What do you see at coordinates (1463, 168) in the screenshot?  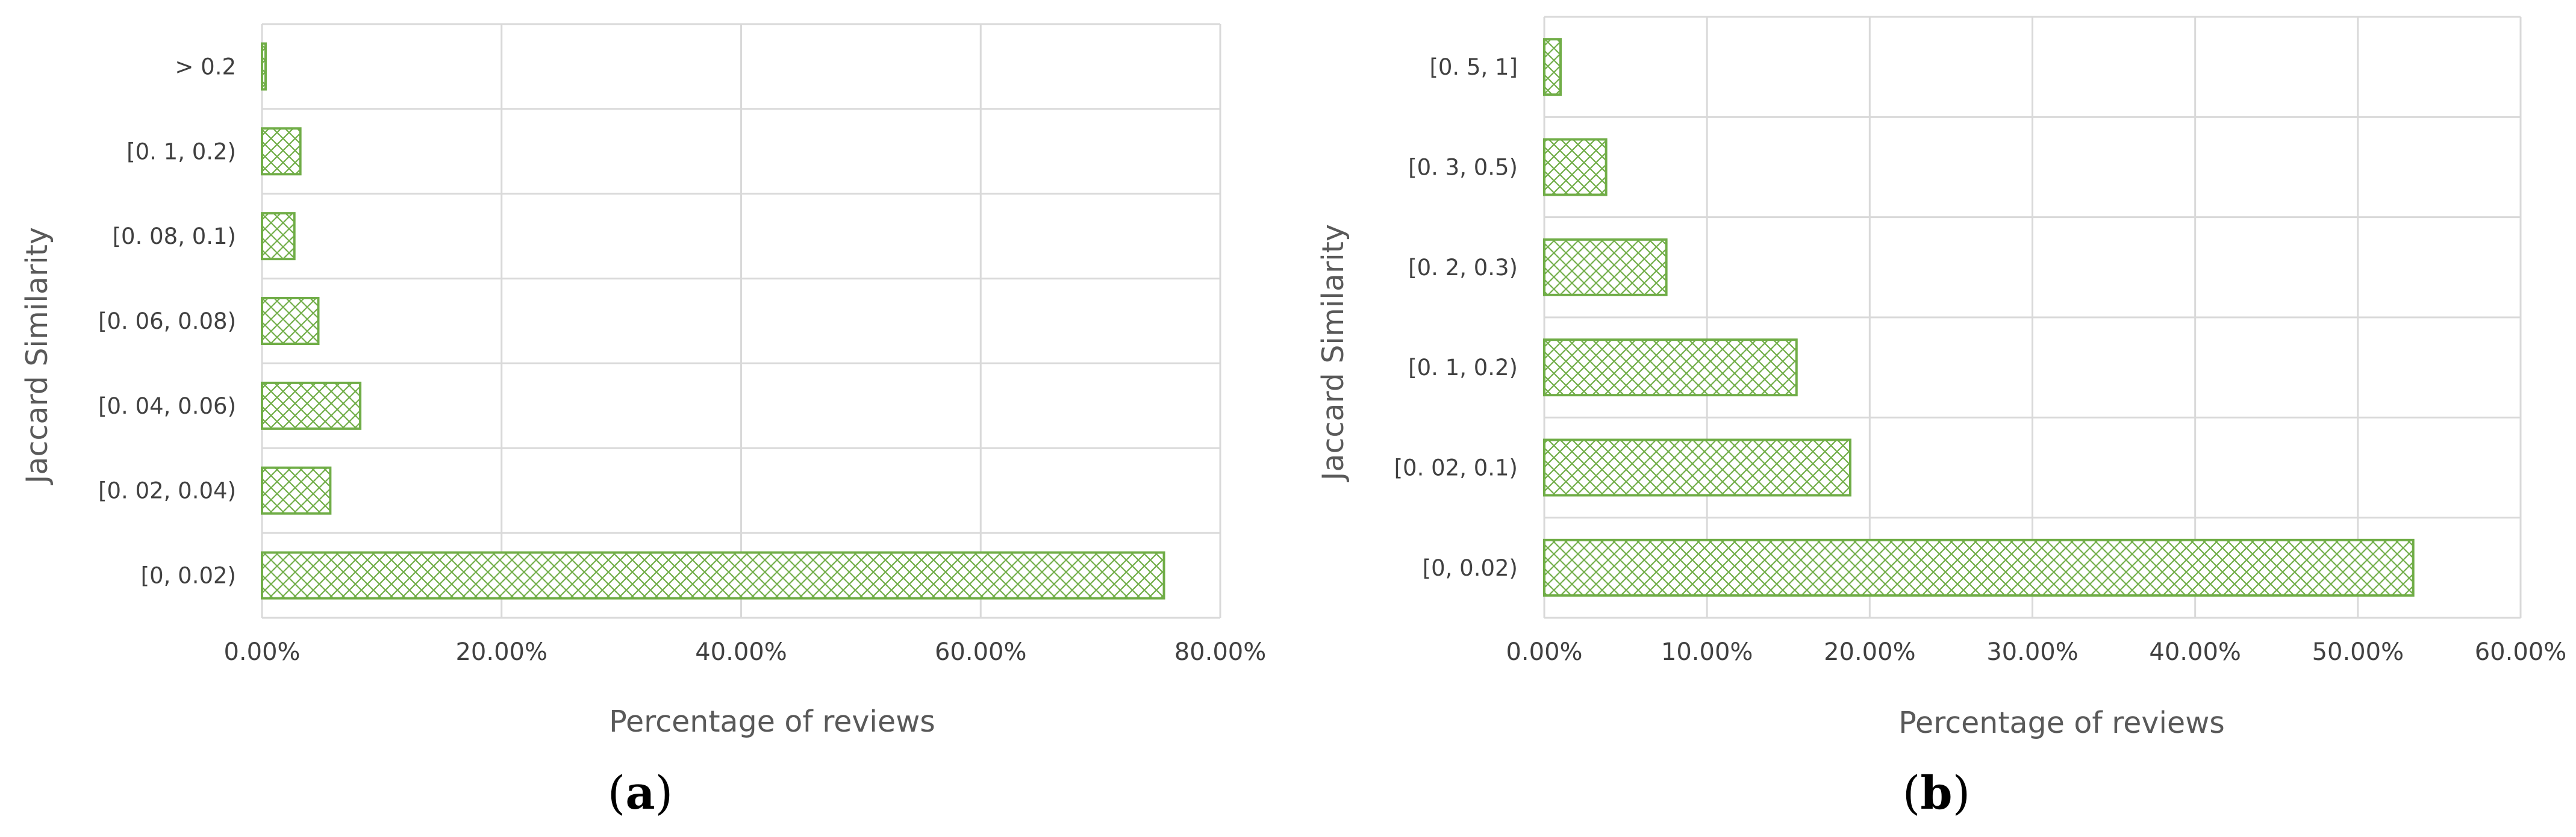 I see `chart-b-category-label: [0. 3, 0.5)` at bounding box center [1463, 168].